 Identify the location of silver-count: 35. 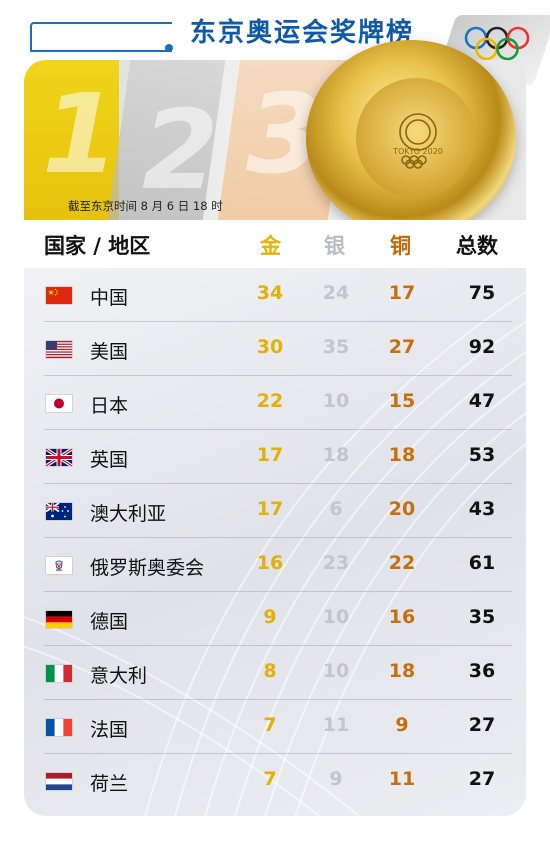
(336, 347).